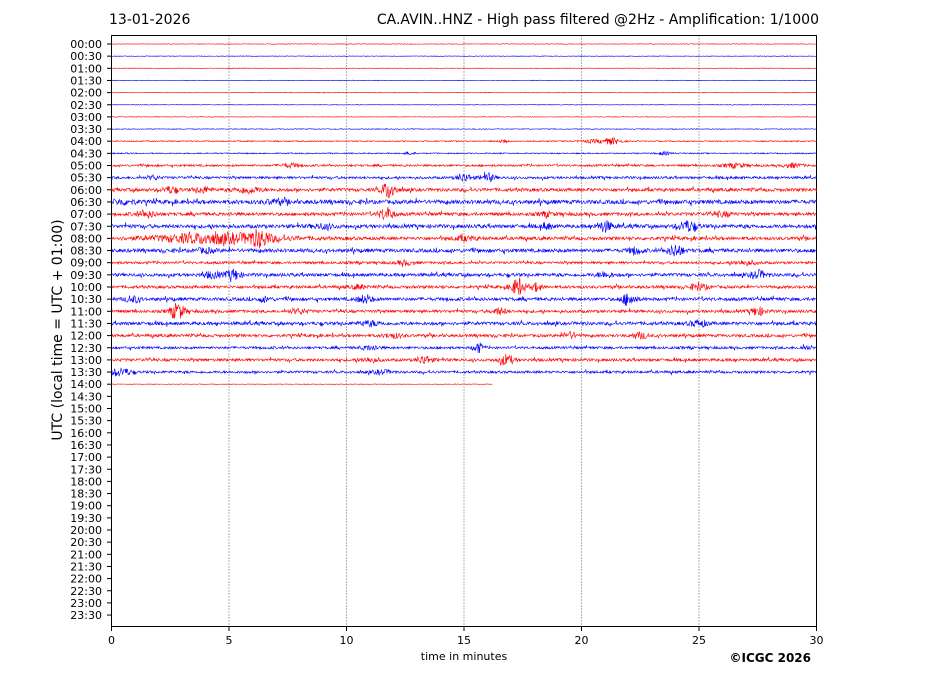 This screenshot has height=696, width=927. What do you see at coordinates (86, 566) in the screenshot?
I see `y-tick-label: 21:30` at bounding box center [86, 566].